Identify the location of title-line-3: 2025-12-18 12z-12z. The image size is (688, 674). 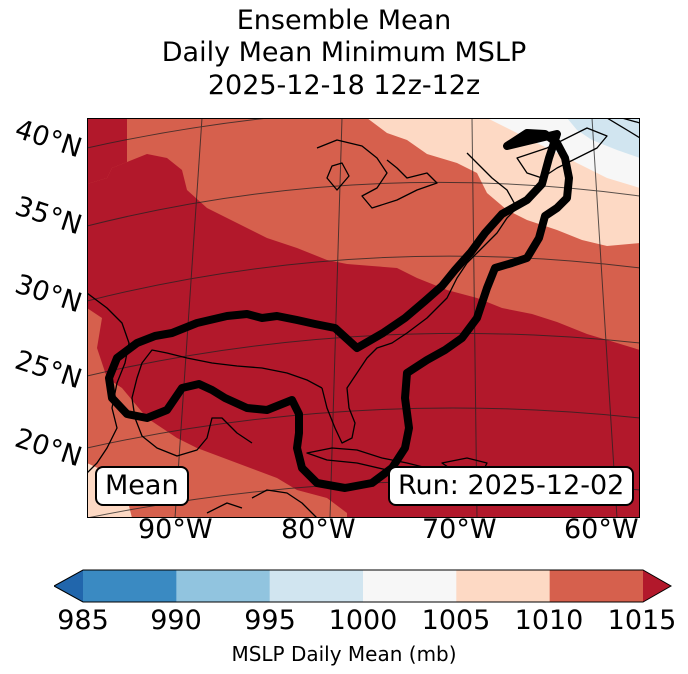
(344, 85).